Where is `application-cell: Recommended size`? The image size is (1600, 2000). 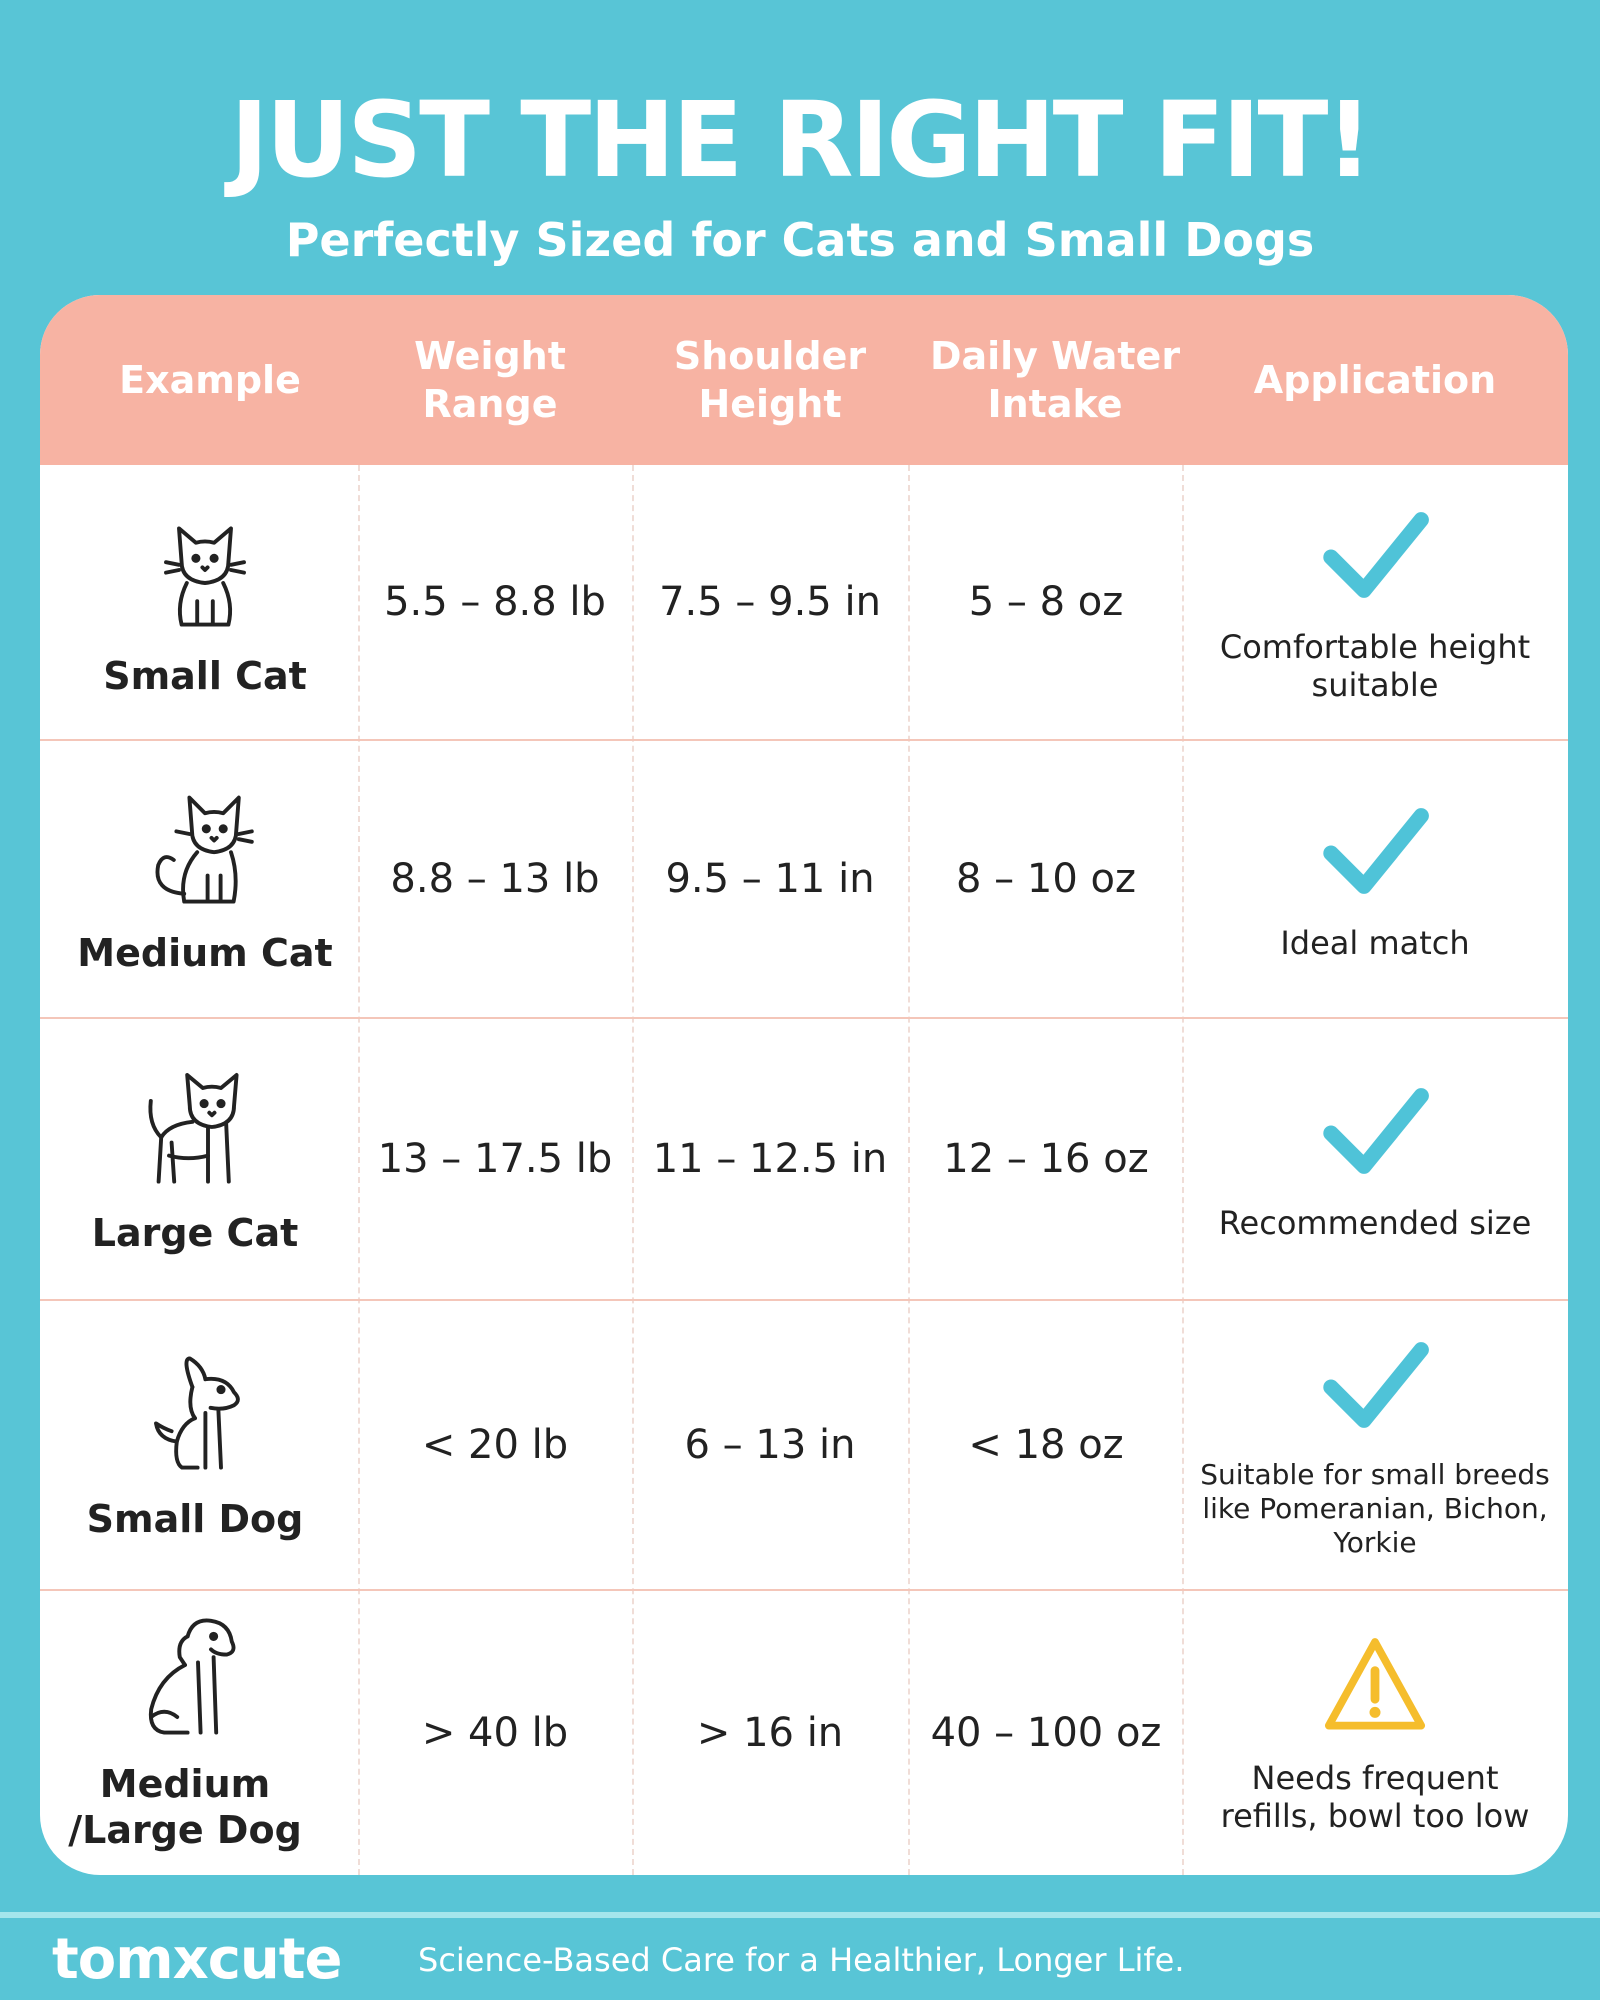
application-cell: Recommended size is located at coordinates (1375, 1159).